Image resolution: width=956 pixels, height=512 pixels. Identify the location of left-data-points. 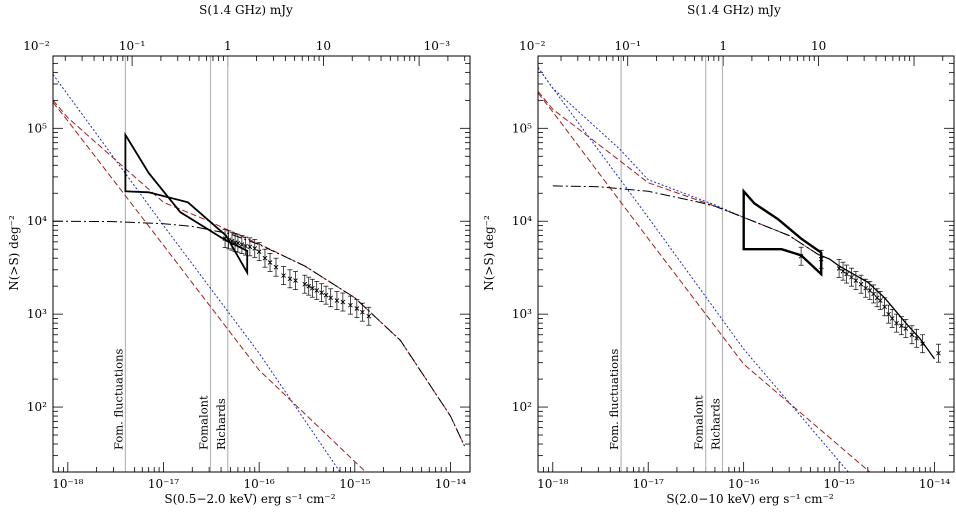
(297, 277).